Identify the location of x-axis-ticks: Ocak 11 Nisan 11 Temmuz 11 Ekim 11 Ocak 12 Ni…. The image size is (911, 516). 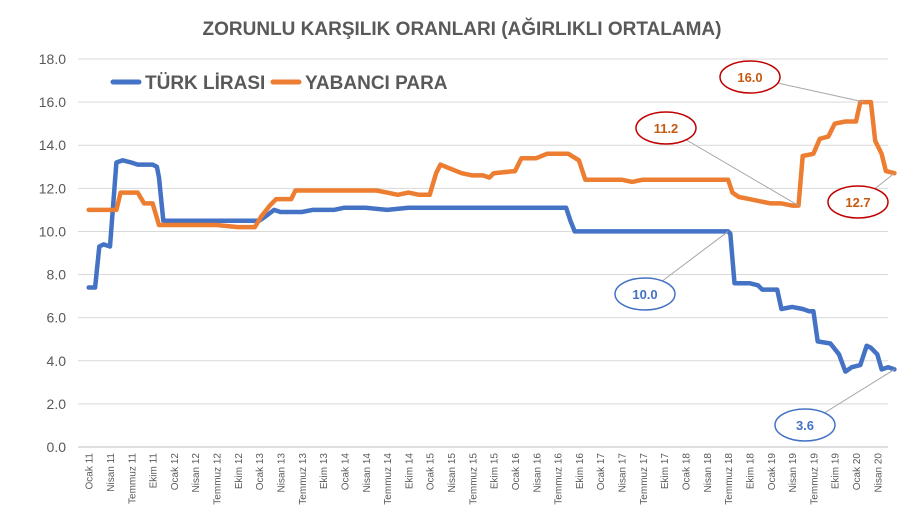
(485, 479).